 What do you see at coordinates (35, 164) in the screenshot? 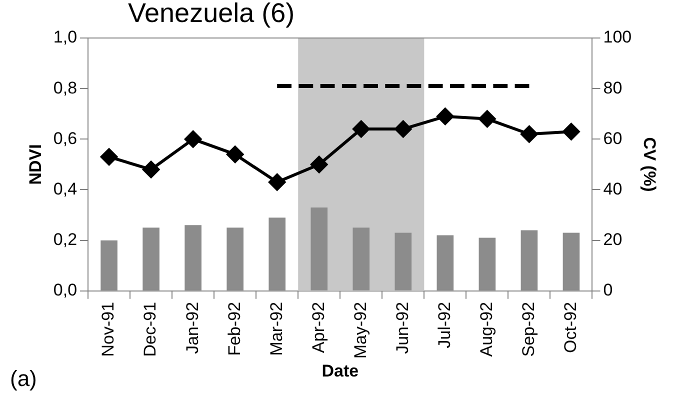
I see `y-axis-title: NDVI` at bounding box center [35, 164].